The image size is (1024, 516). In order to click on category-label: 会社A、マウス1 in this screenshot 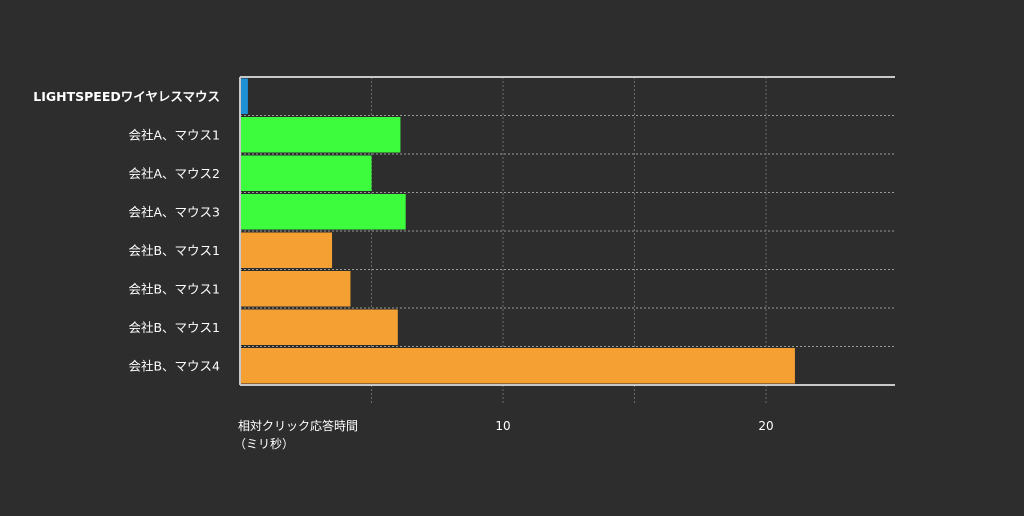, I will do `click(174, 134)`.